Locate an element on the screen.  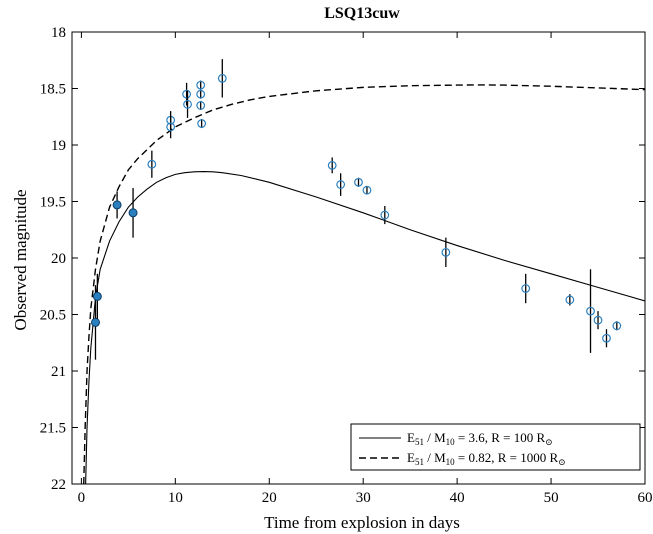
legend-entry-label: E51 / M10 = 0.82, R = 1000 R⊙ is located at coordinates (486, 458).